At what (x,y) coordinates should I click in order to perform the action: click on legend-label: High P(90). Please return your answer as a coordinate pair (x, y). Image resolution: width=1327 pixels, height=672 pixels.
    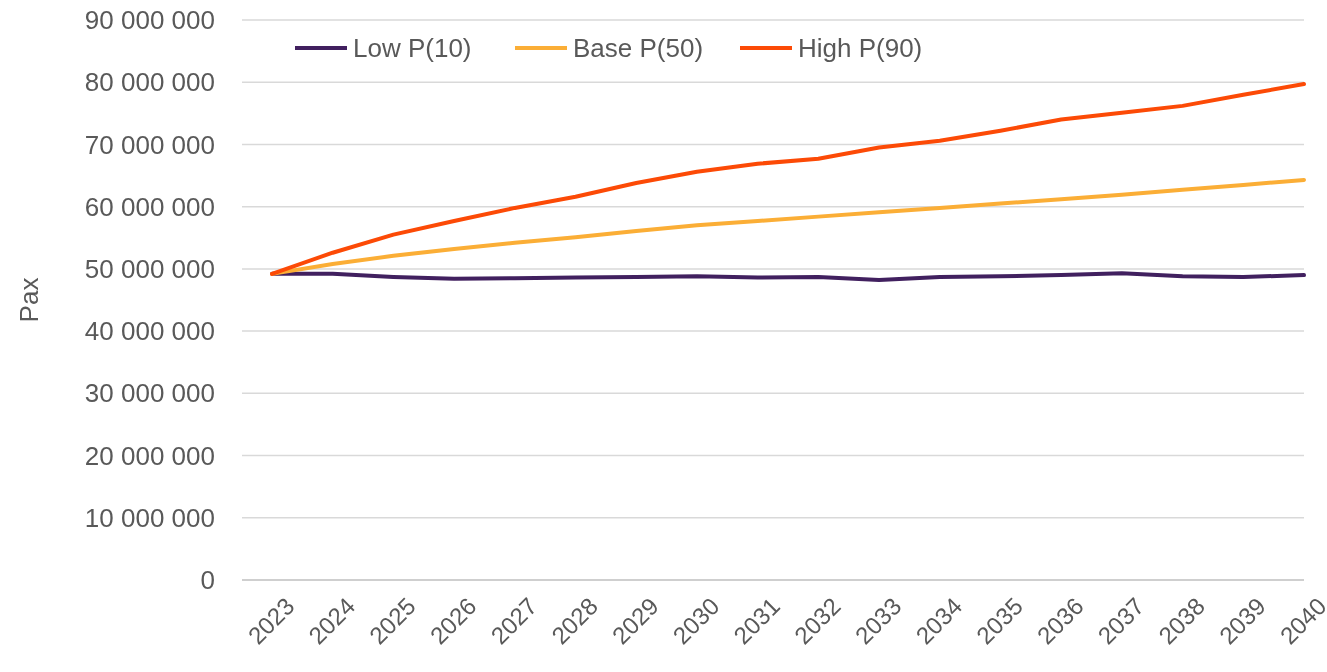
    Looking at the image, I should click on (860, 48).